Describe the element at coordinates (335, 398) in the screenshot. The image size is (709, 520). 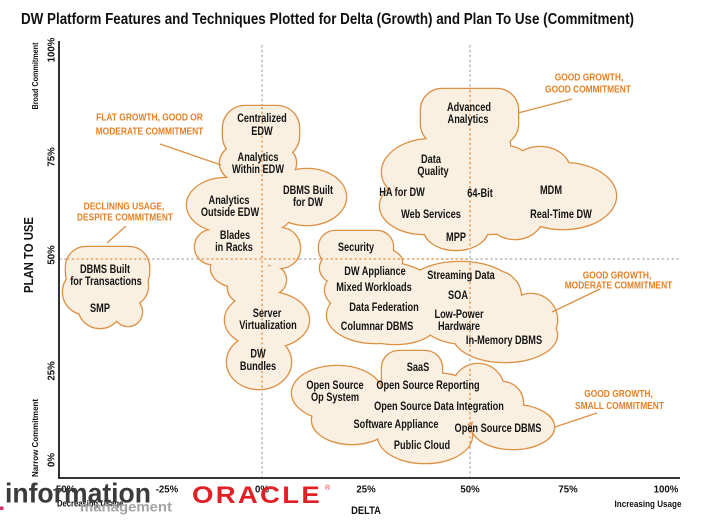
I see `svg-text: Op System` at that location.